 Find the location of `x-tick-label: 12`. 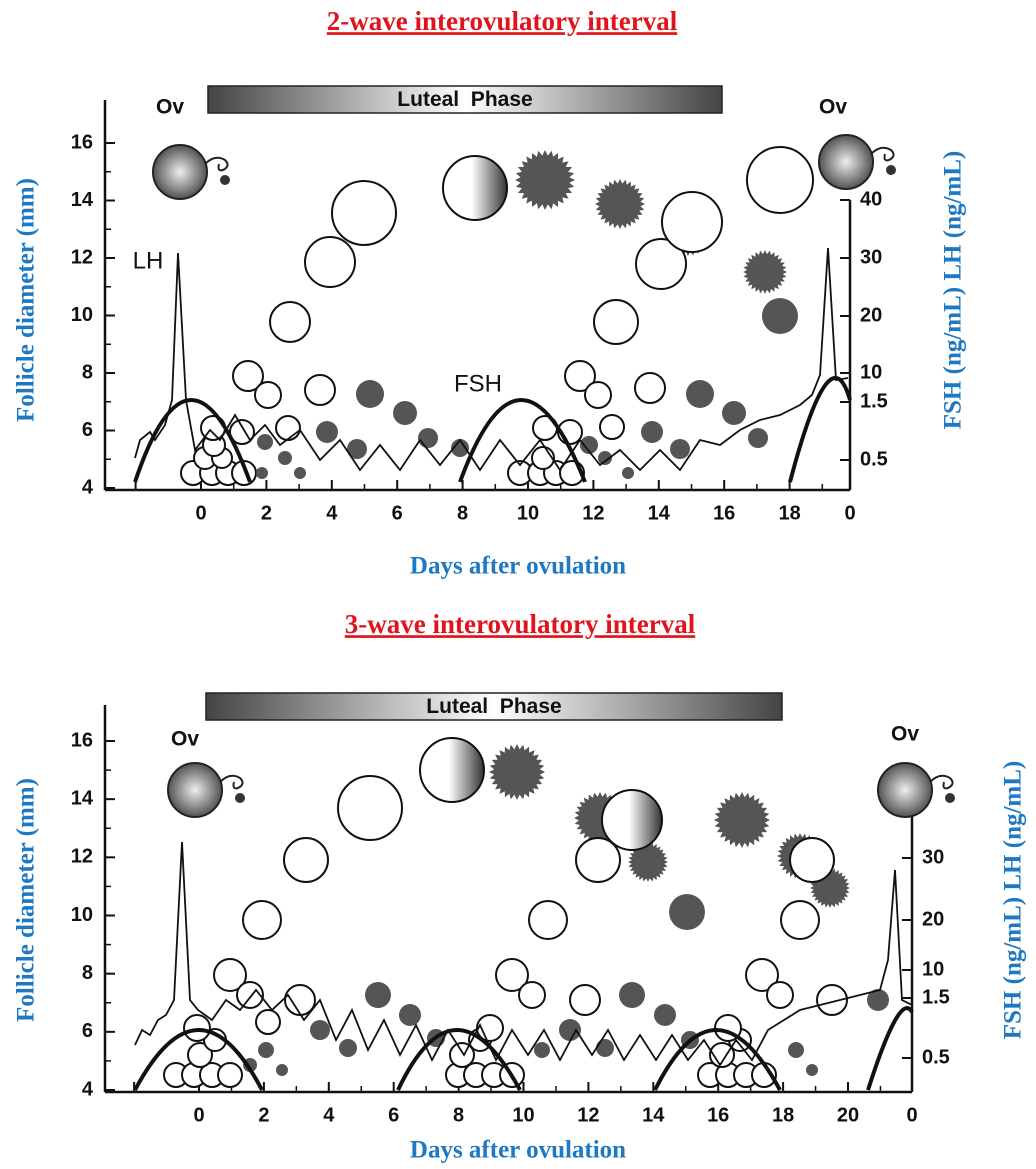

x-tick-label: 12 is located at coordinates (593, 513).